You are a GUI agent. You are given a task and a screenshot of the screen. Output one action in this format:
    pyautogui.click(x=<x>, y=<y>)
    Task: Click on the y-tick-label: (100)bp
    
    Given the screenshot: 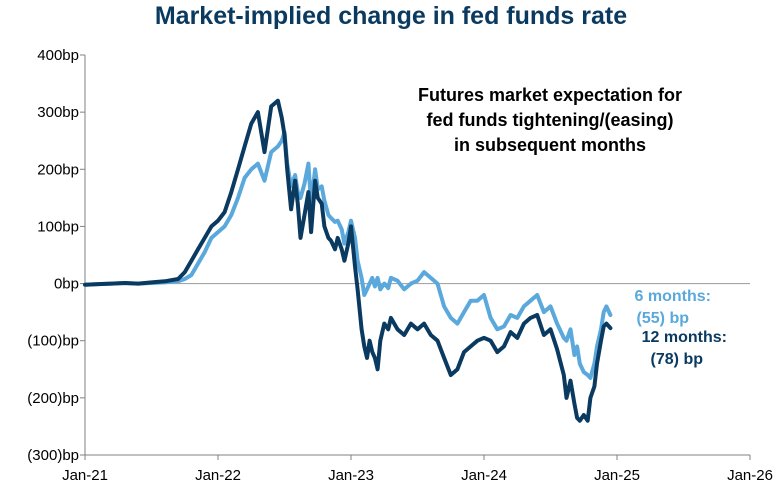 What is the action you would take?
    pyautogui.click(x=53, y=341)
    